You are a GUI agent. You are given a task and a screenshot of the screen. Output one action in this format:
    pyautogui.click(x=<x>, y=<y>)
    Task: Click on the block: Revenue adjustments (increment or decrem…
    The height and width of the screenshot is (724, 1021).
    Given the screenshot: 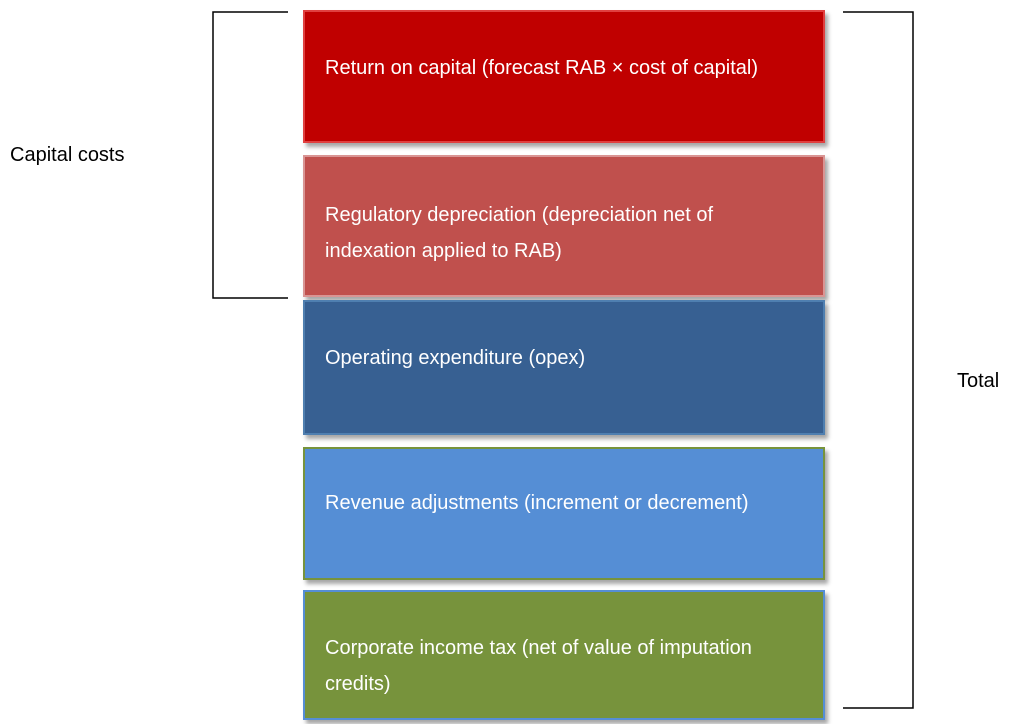 What is the action you would take?
    pyautogui.click(x=564, y=513)
    